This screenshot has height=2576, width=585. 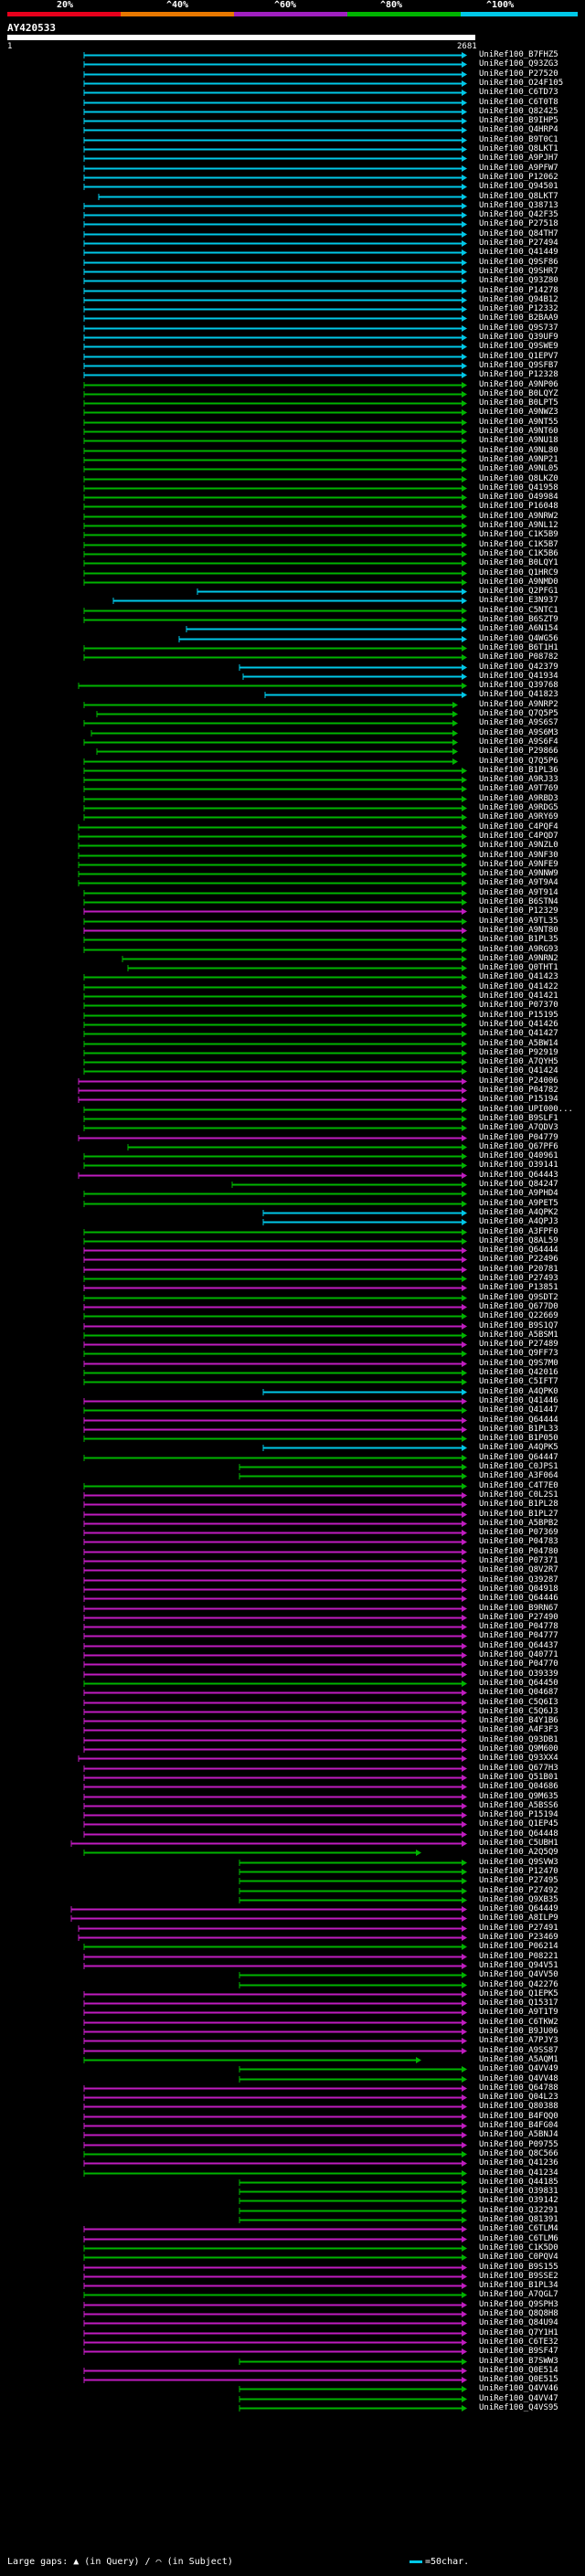 What do you see at coordinates (518, 1617) in the screenshot?
I see `hit-label: UniRef100_P27490` at bounding box center [518, 1617].